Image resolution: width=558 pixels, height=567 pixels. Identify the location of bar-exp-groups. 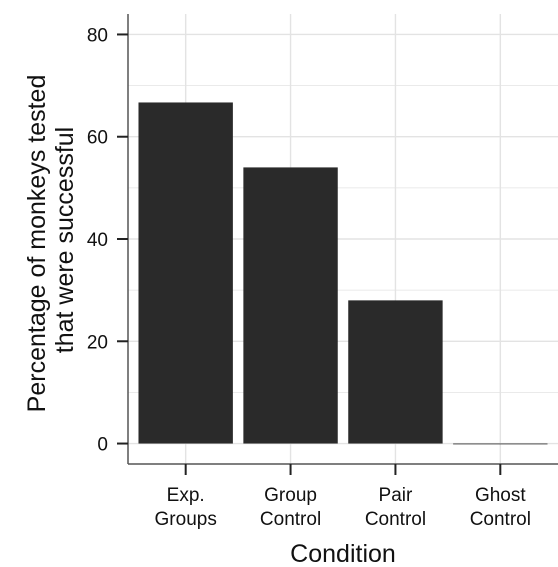
(185, 273).